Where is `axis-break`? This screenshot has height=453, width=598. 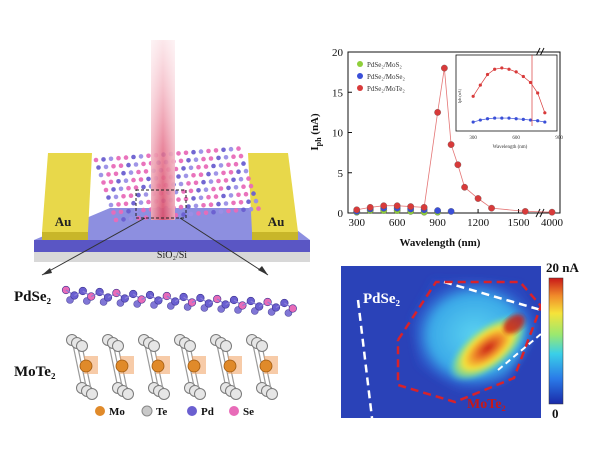 axis-break is located at coordinates (542, 213).